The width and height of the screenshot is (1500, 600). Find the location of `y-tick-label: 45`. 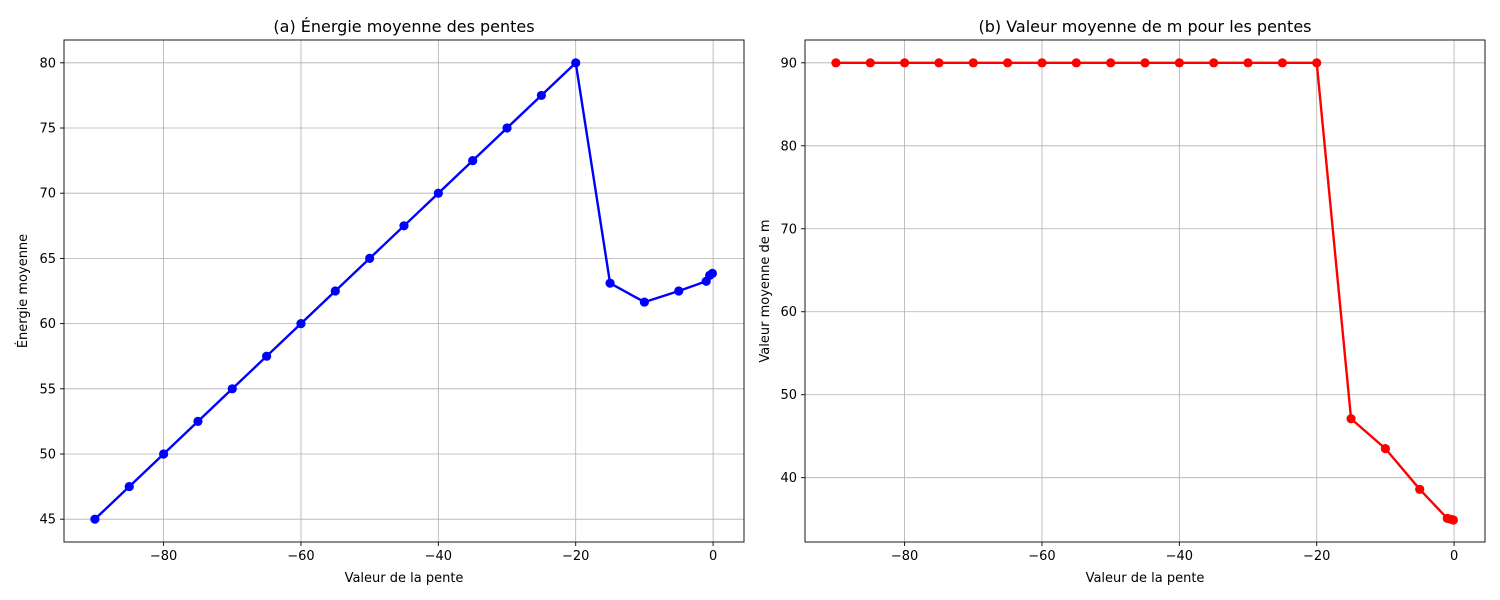

y-tick-label: 45 is located at coordinates (47, 520).